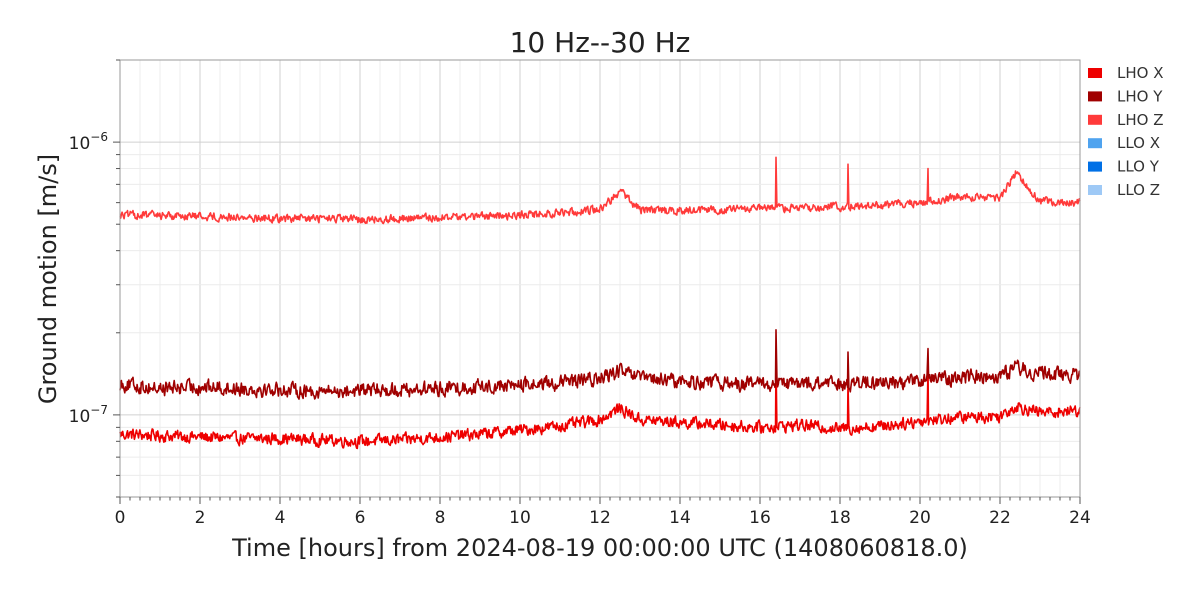  I want to click on y-tick-label: 10⁻⁶, so click(88, 142).